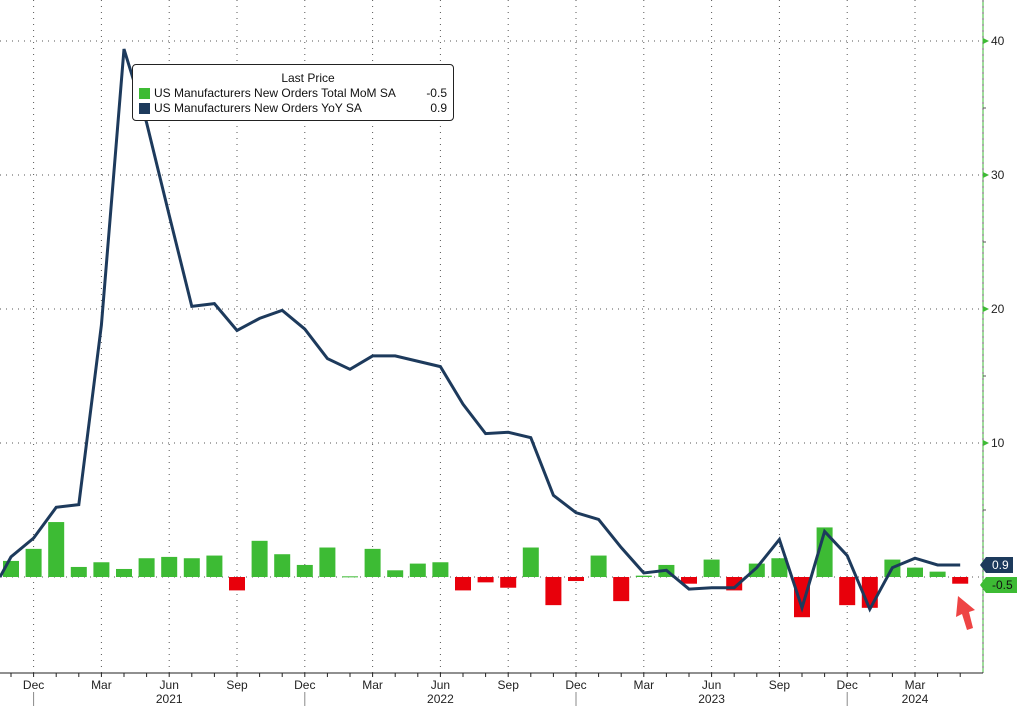 This screenshot has height=706, width=1019. What do you see at coordinates (915, 699) in the screenshot?
I see `year-label: 2024` at bounding box center [915, 699].